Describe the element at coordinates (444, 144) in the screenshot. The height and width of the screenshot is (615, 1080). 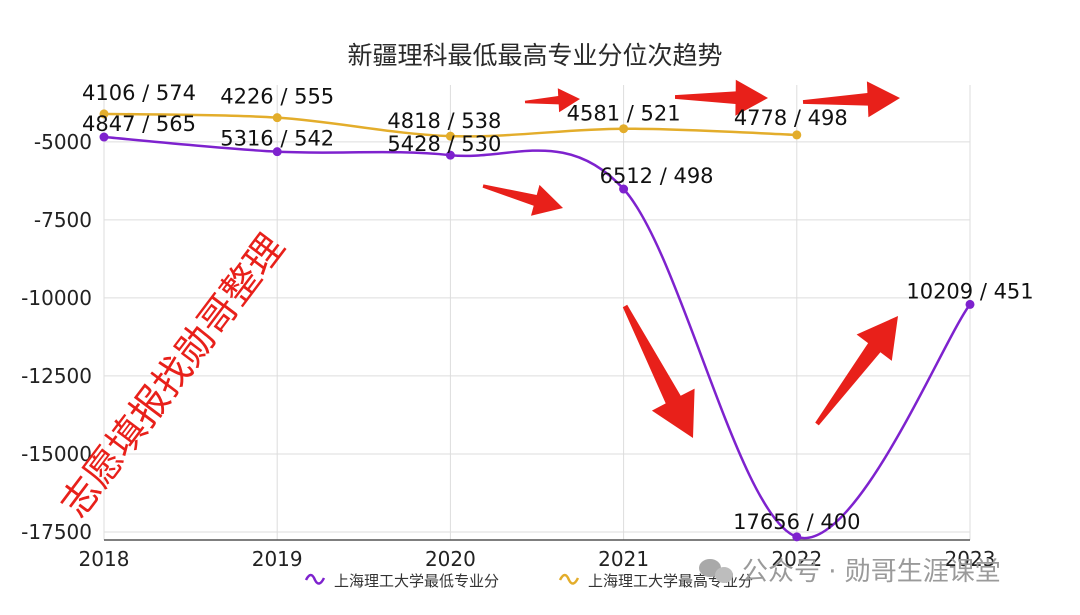
I see `data-label: 5428 / 530` at that location.